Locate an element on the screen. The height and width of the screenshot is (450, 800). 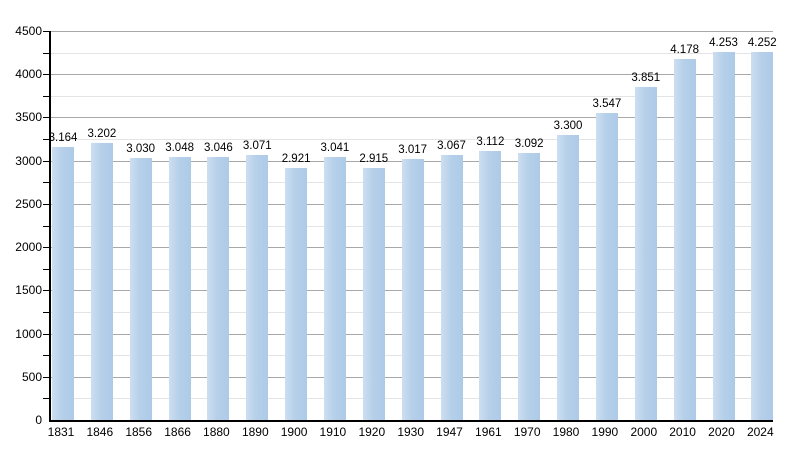
bar-2000 is located at coordinates (645, 253).